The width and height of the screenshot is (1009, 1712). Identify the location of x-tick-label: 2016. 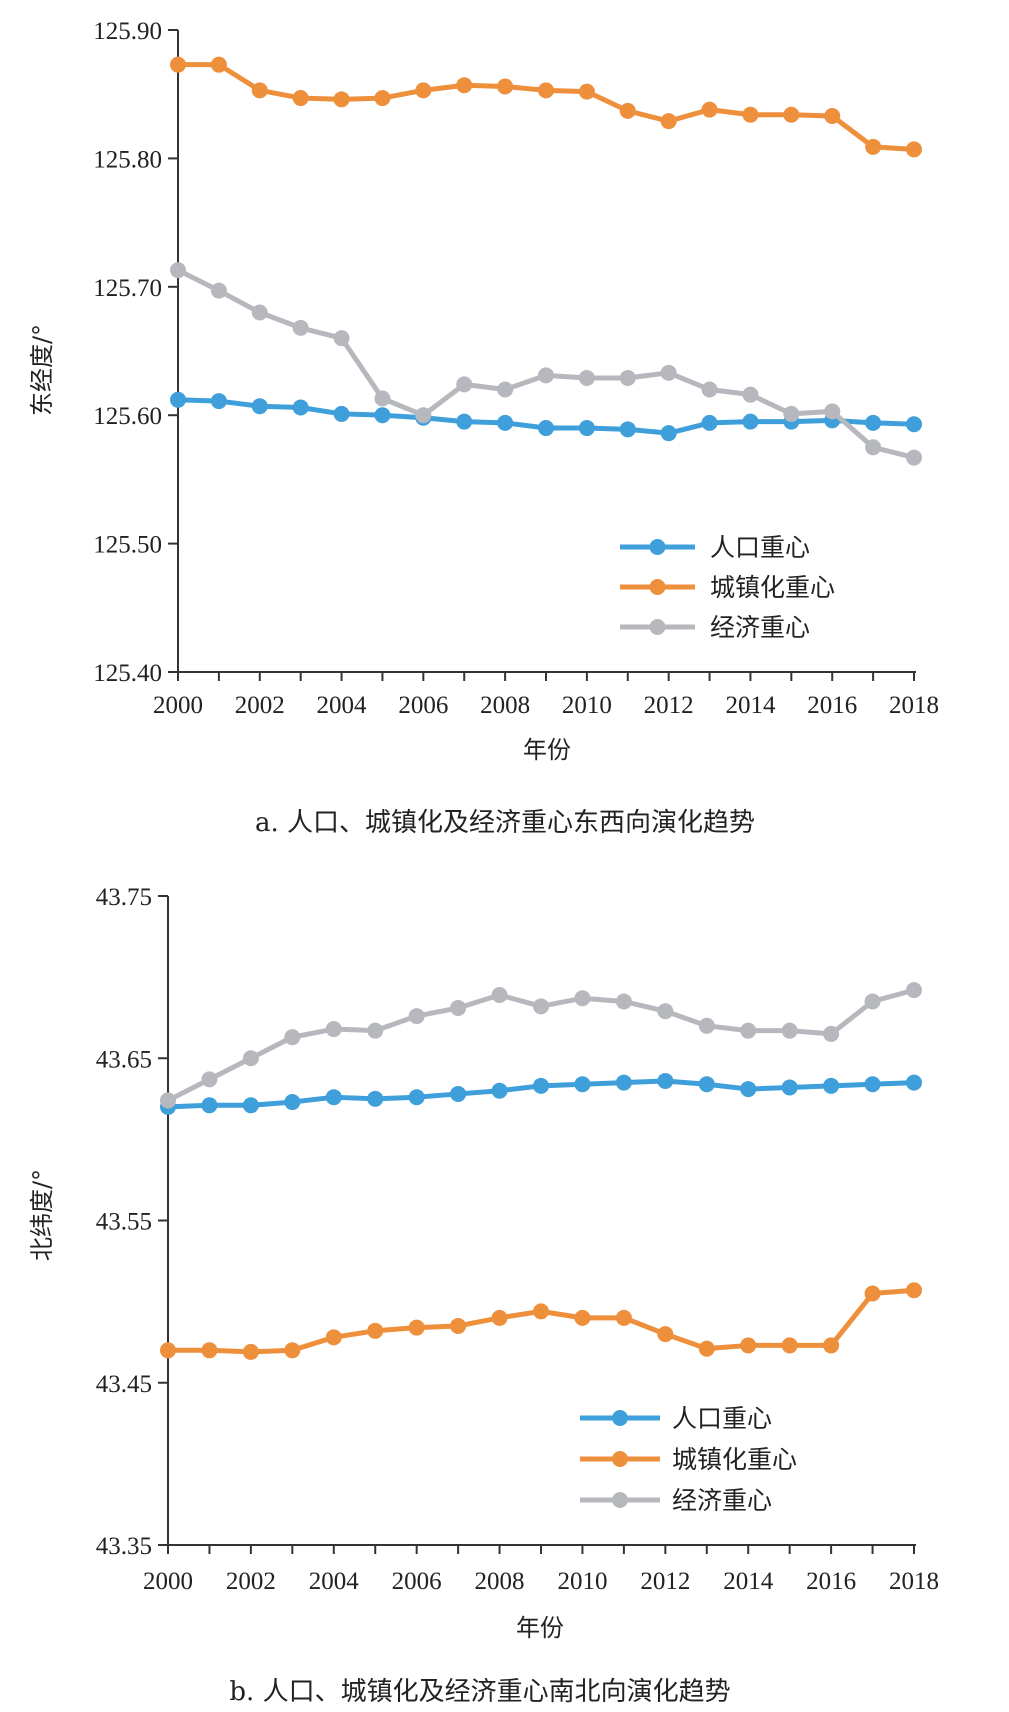
(831, 1581).